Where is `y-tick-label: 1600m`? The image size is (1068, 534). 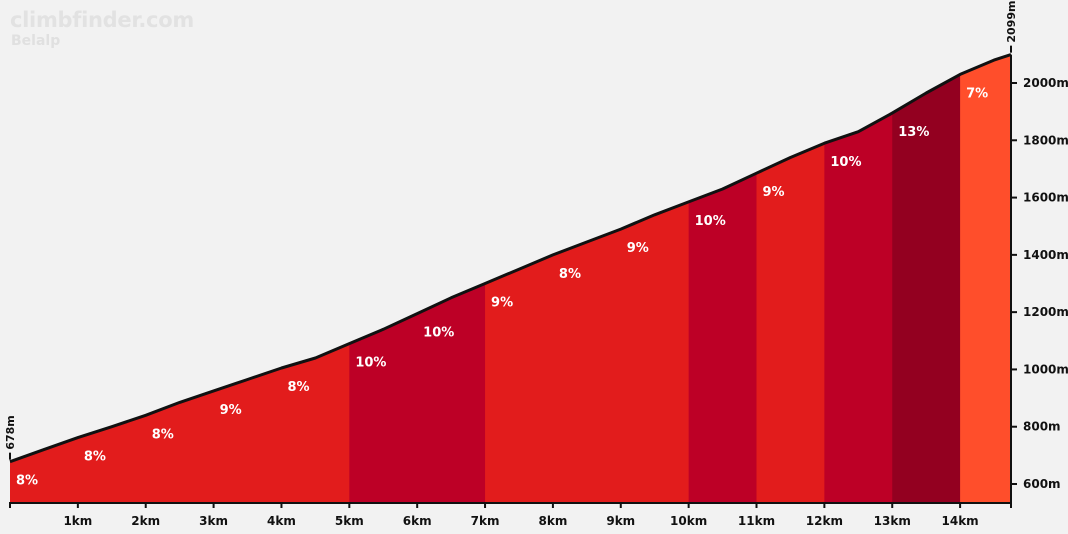
y-tick-label: 1600m is located at coordinates (1045, 198).